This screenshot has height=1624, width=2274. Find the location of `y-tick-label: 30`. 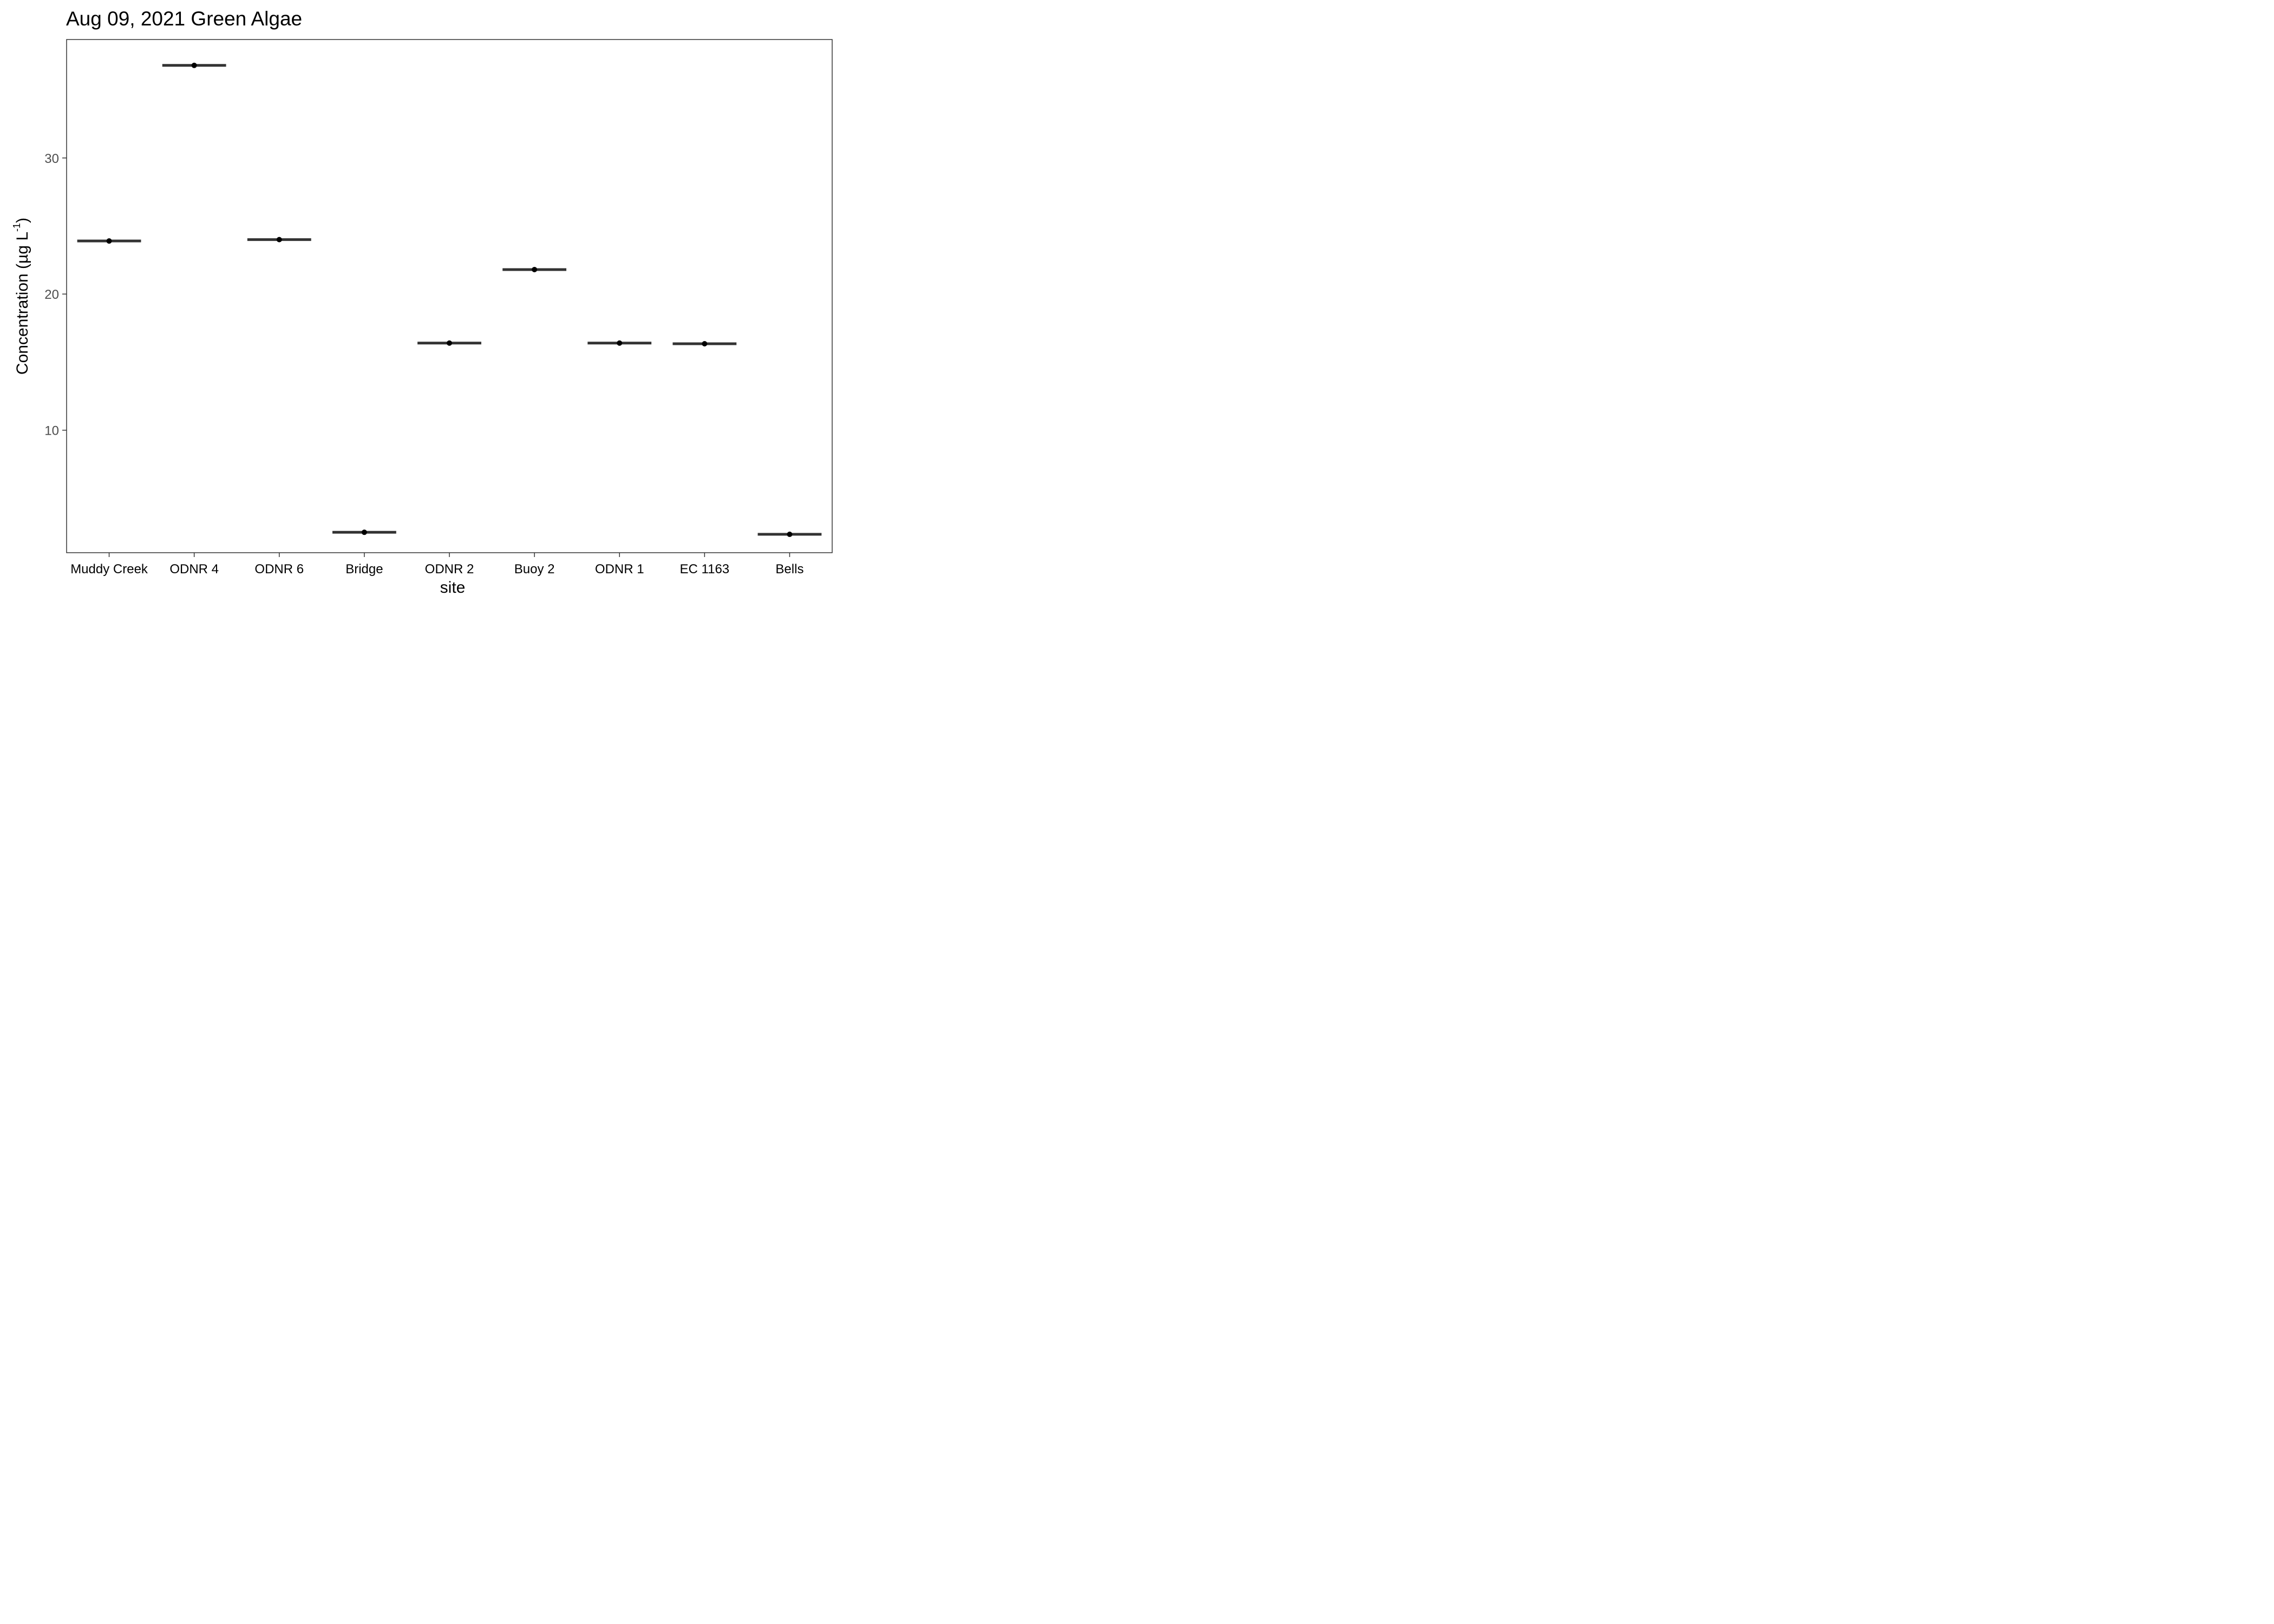

y-tick-label: 30 is located at coordinates (52, 159).